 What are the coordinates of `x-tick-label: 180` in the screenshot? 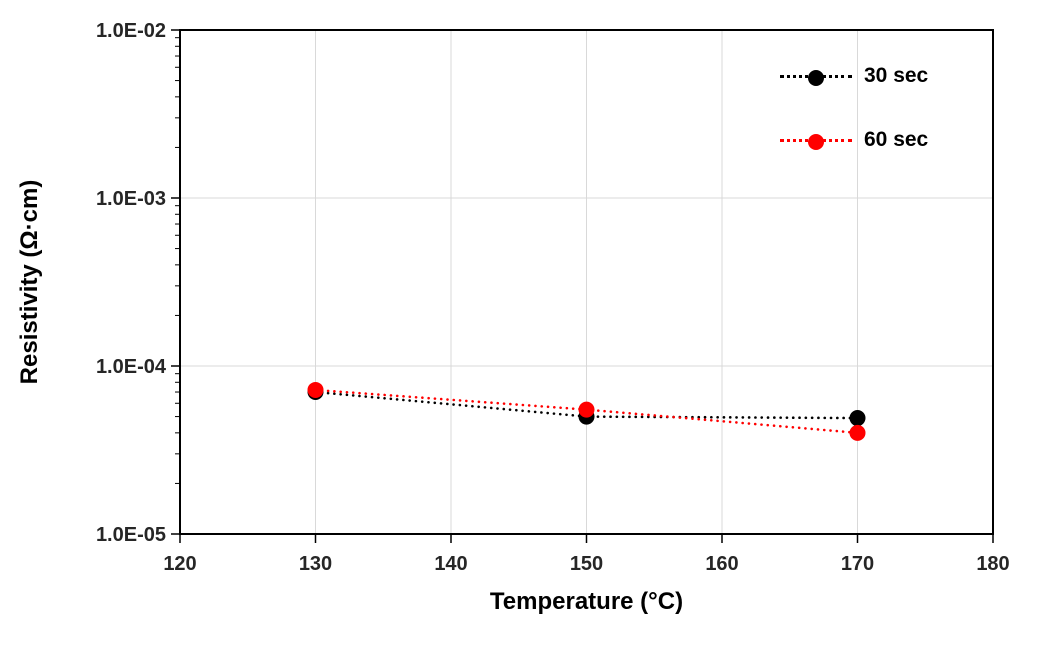 It's located at (992, 564).